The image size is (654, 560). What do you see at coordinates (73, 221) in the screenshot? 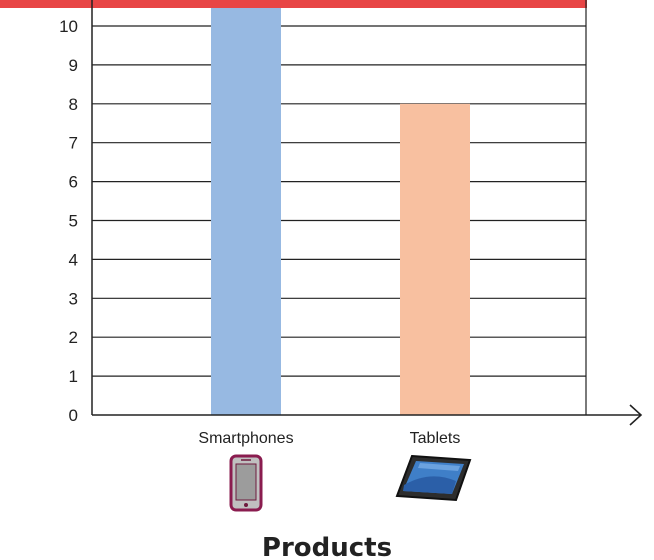
I see `y-tick-label: 5` at bounding box center [73, 221].